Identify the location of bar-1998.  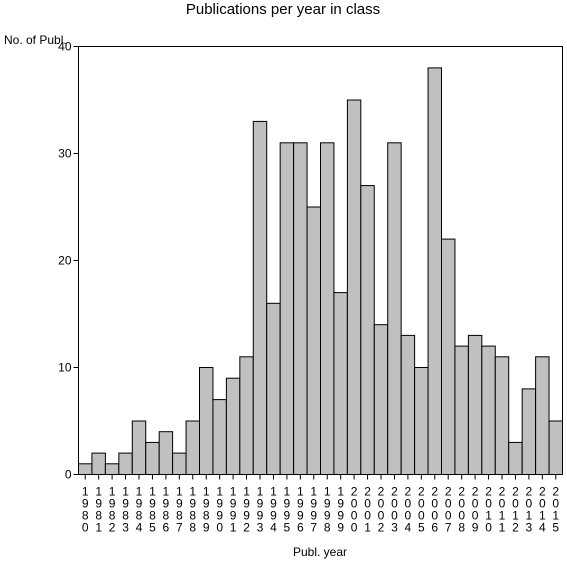
(327, 309).